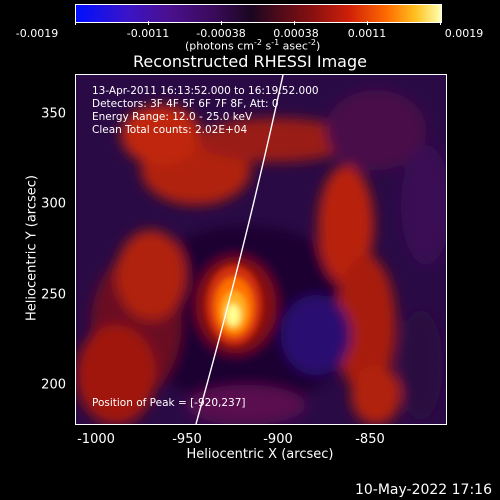 This screenshot has height=500, width=500. I want to click on colorbar-tick-label: 0.0011, so click(367, 33).